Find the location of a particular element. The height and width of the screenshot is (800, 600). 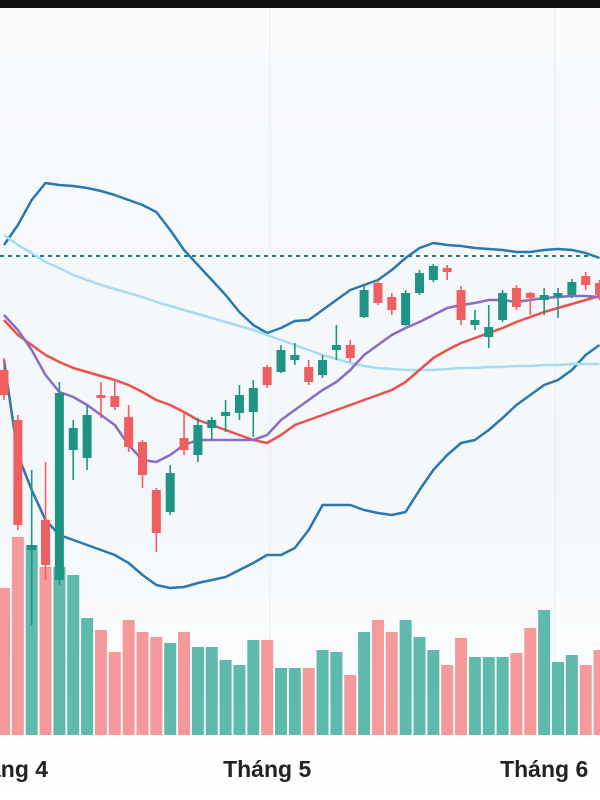

x-axis: Tháng 4 Tháng 5 Tháng 6 is located at coordinates (294, 769).